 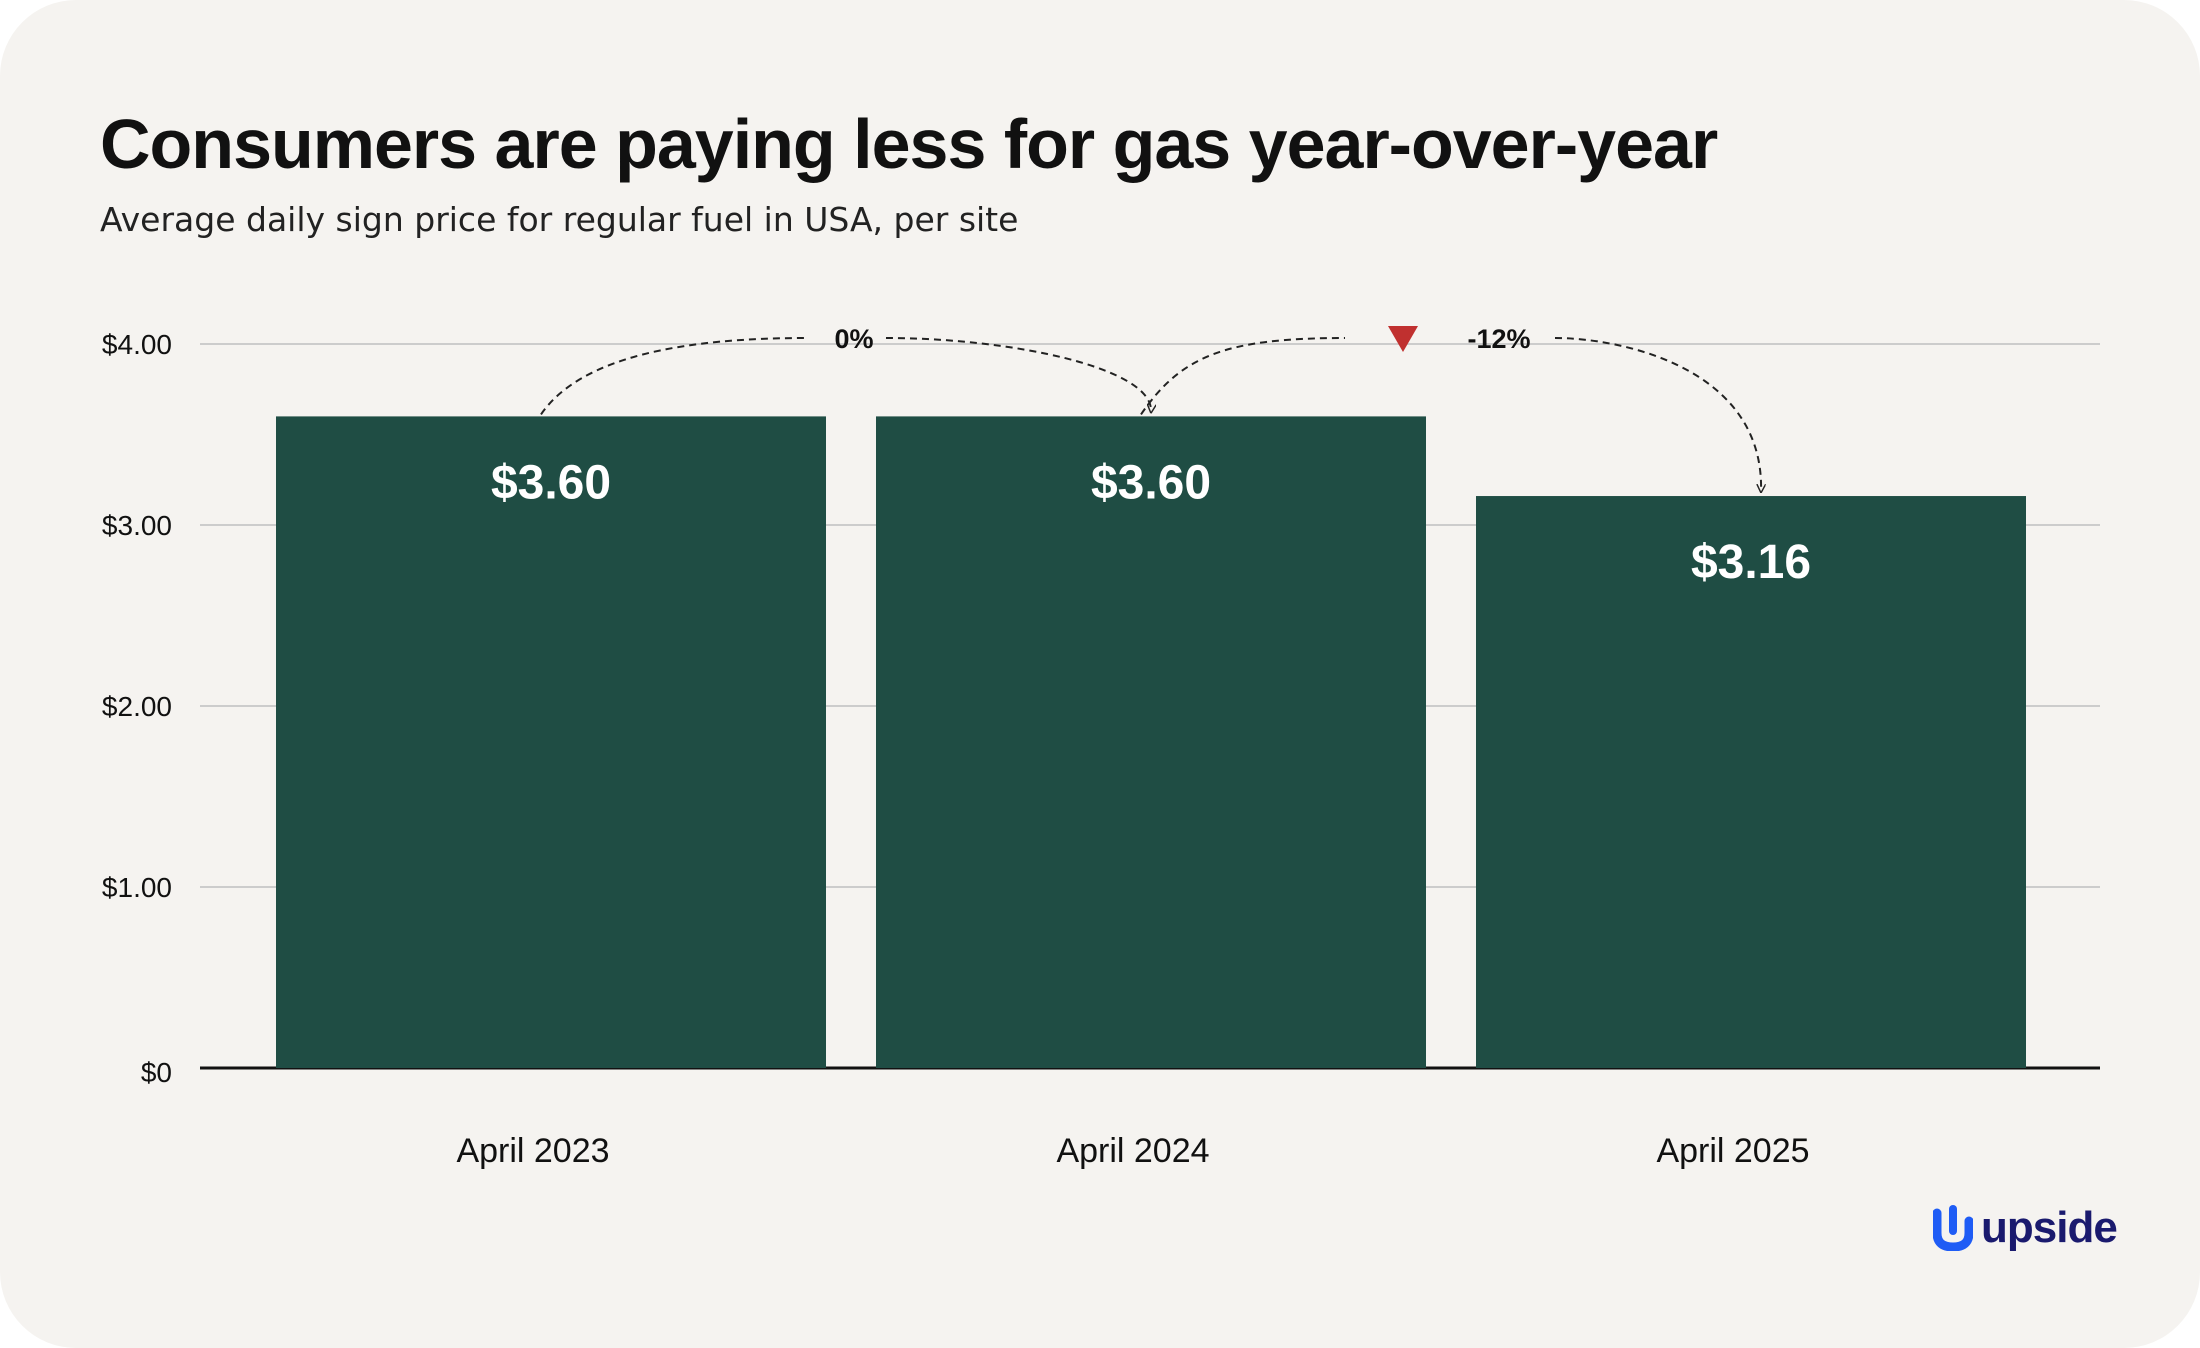 What do you see at coordinates (532, 1151) in the screenshot?
I see `x-tick-label: April 2023` at bounding box center [532, 1151].